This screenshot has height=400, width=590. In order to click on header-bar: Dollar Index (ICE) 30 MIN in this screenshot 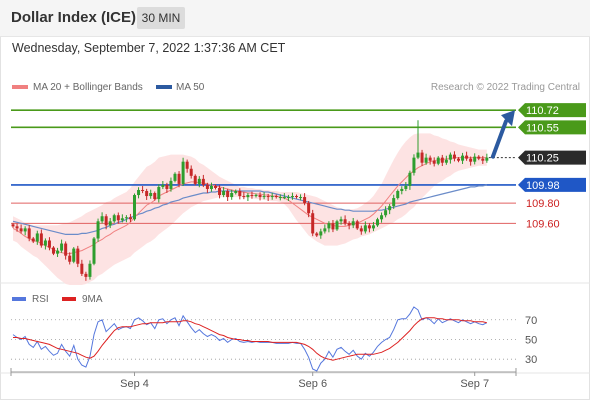, I will do `click(295, 18)`.